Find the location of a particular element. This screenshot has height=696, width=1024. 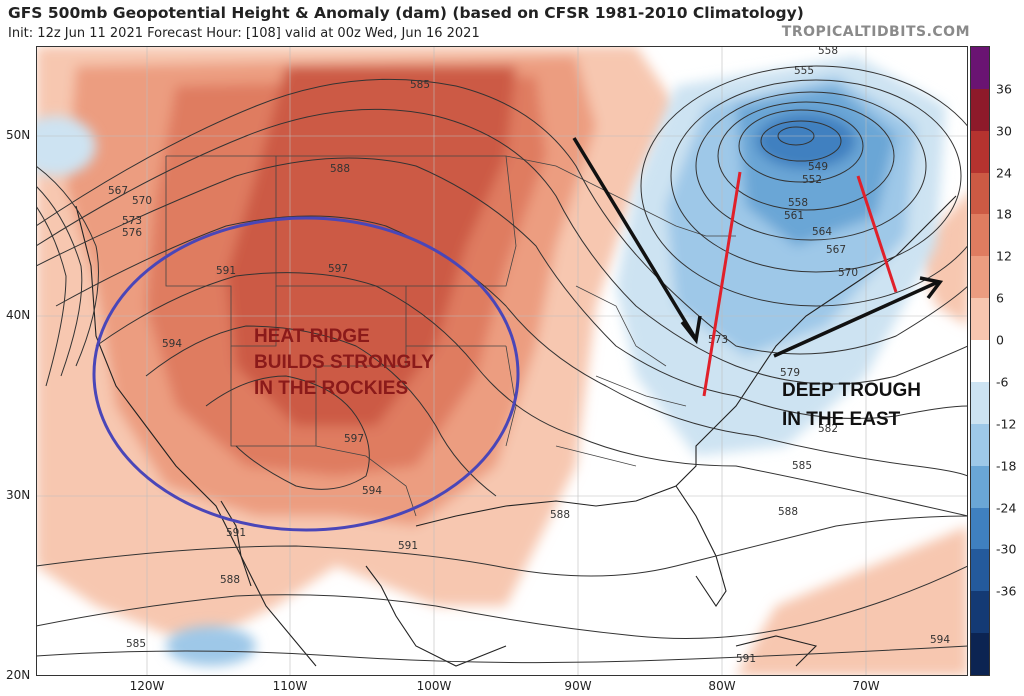

trough-axis-lines is located at coordinates (800, 284).